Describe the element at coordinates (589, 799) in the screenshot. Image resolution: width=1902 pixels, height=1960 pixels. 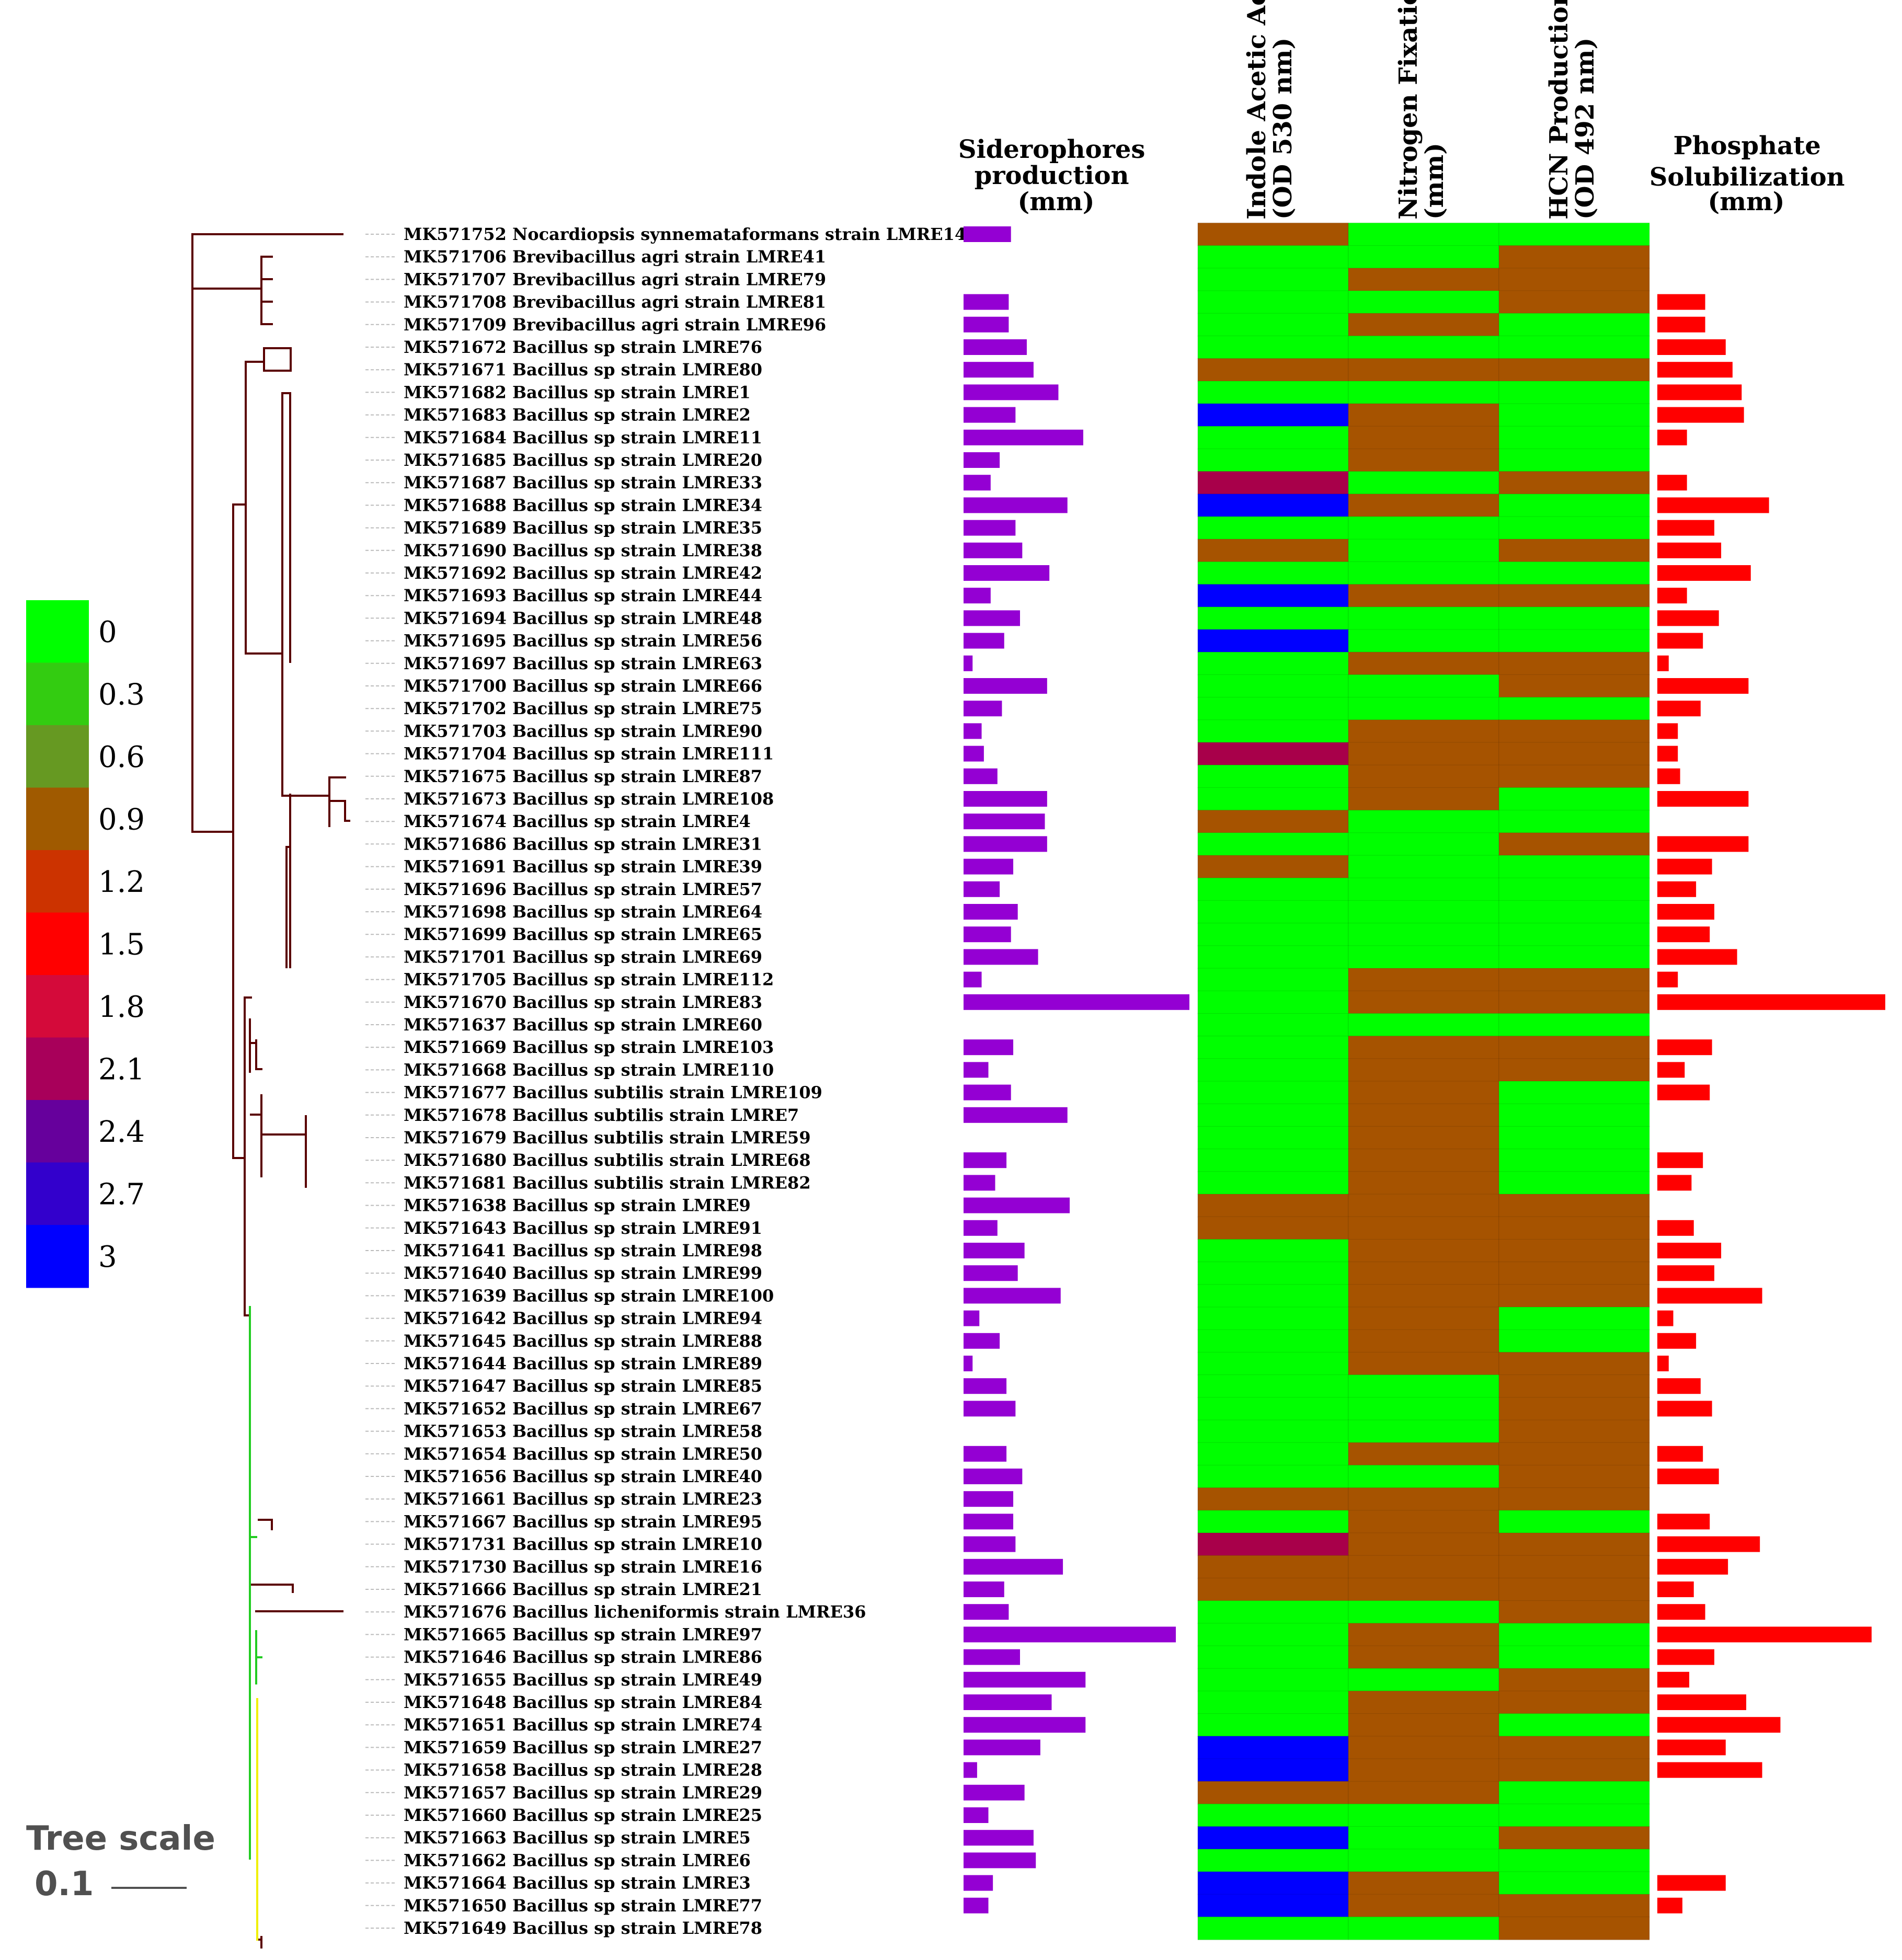
I see `strain-label: MK571673 Bacillus sp strain LMRE108` at that location.